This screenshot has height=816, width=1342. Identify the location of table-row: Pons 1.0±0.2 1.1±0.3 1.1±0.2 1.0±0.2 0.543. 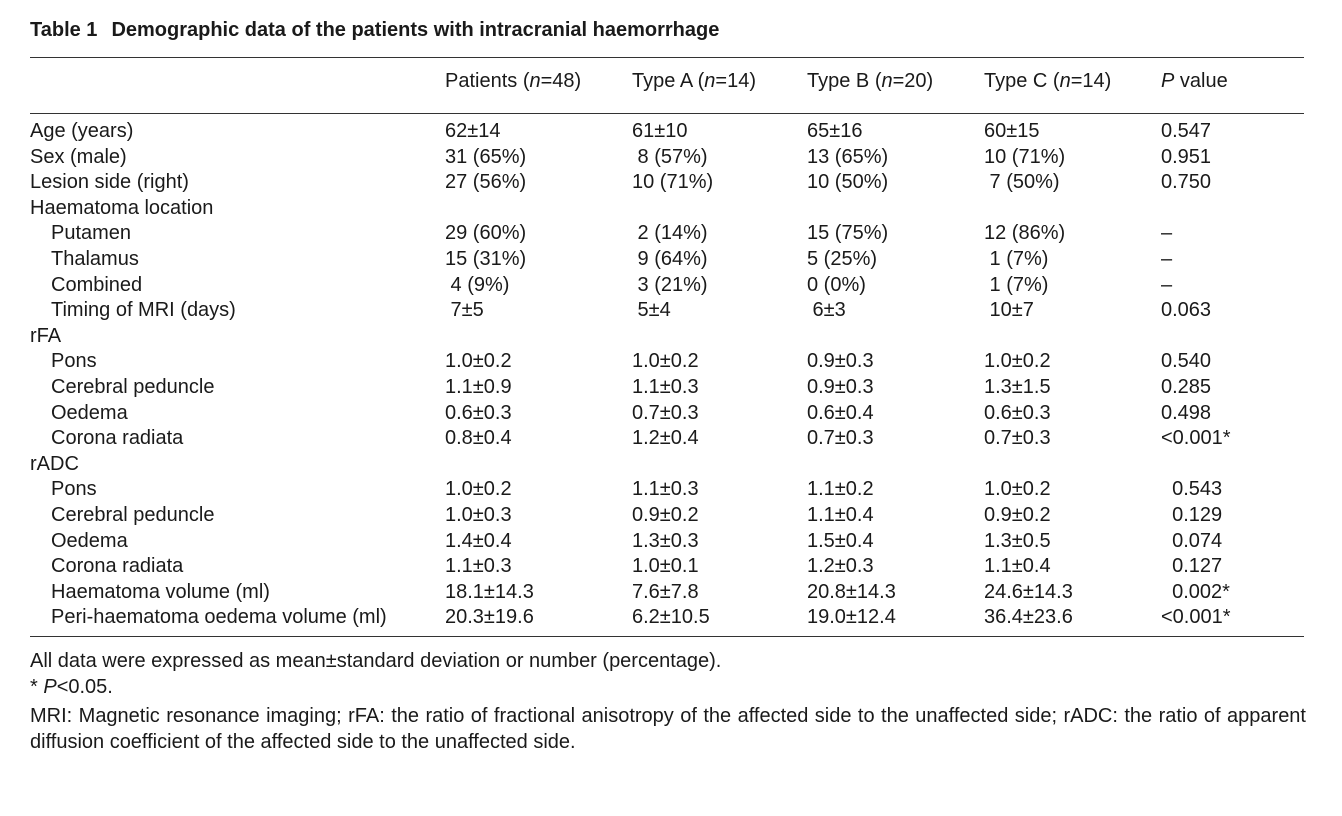
(671, 489).